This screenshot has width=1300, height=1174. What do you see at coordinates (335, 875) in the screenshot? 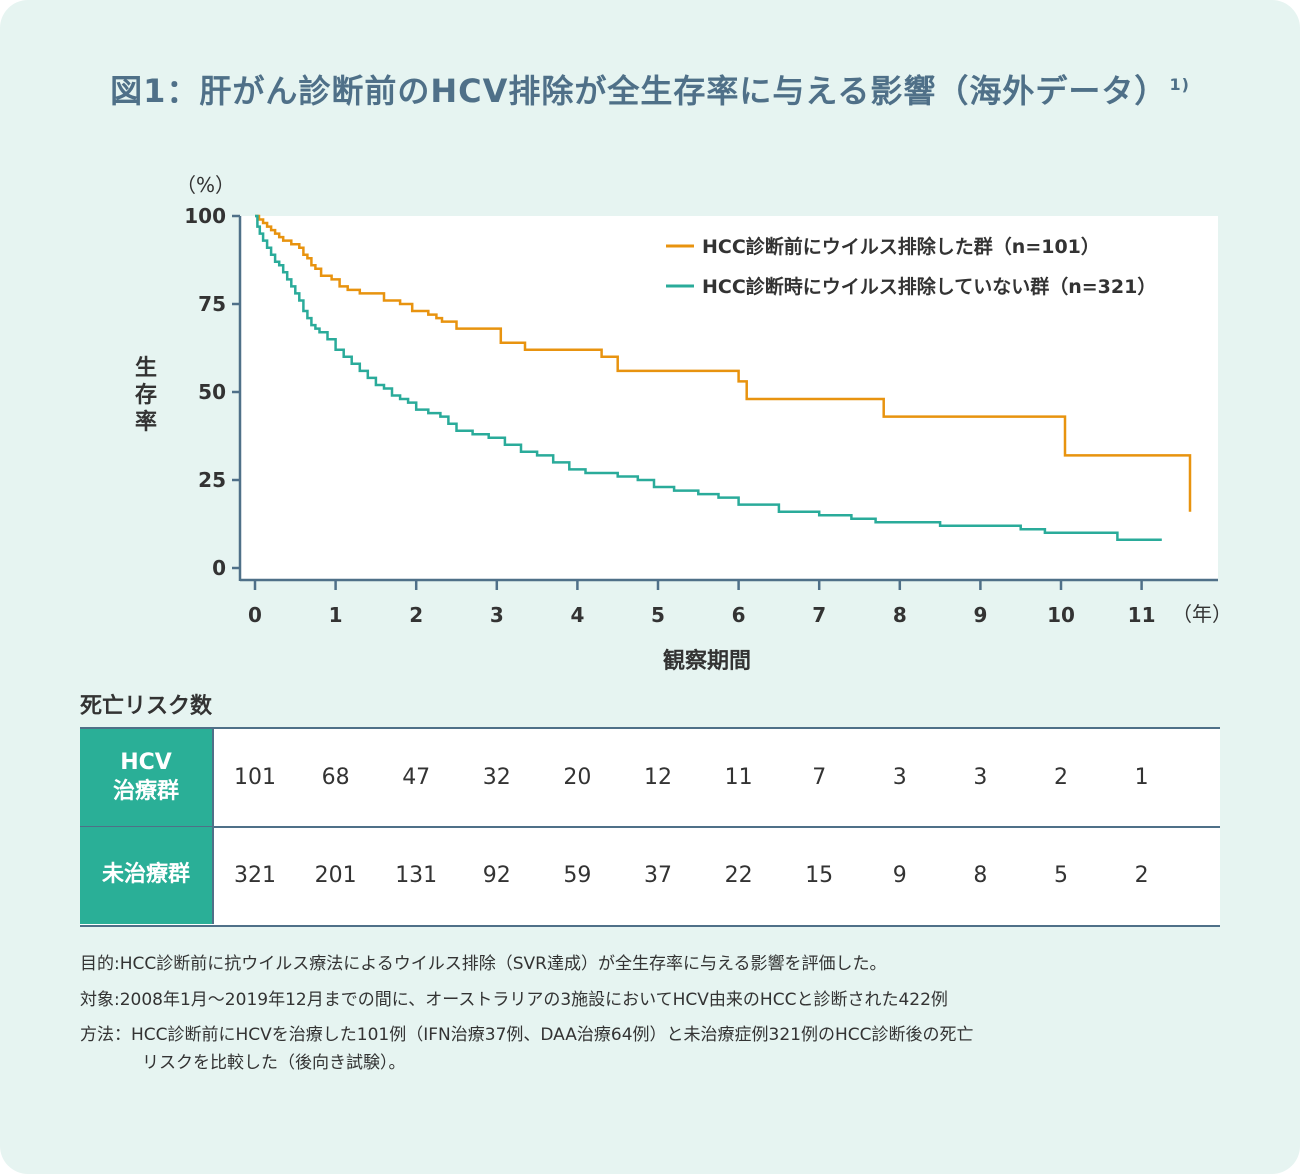
I see `risk-cell: 201` at bounding box center [335, 875].